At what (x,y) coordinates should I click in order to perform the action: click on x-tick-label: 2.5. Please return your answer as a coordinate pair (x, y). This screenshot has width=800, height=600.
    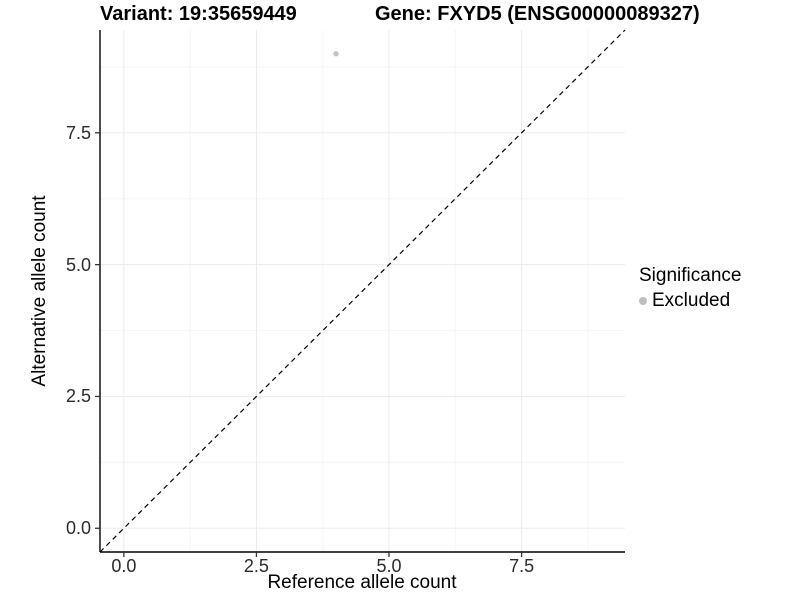
    Looking at the image, I should click on (256, 566).